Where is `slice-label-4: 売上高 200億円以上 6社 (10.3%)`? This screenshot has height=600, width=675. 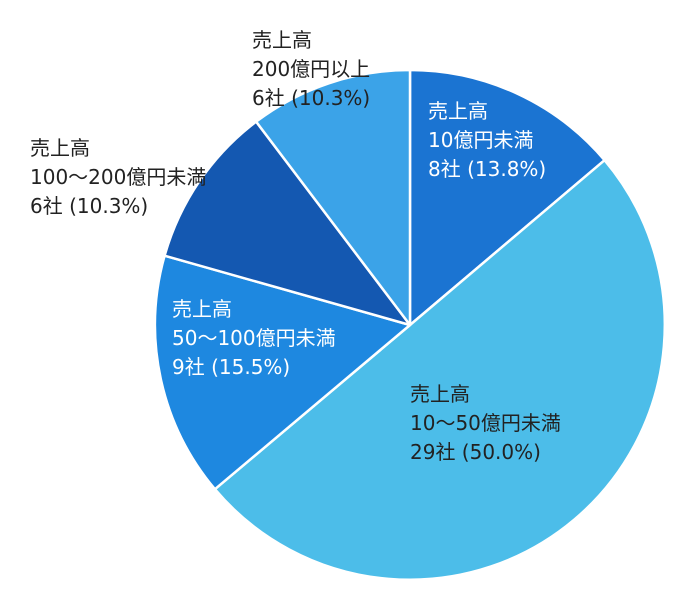 slice-label-4: 売上高 200億円以上 6社 (10.3%) is located at coordinates (311, 69).